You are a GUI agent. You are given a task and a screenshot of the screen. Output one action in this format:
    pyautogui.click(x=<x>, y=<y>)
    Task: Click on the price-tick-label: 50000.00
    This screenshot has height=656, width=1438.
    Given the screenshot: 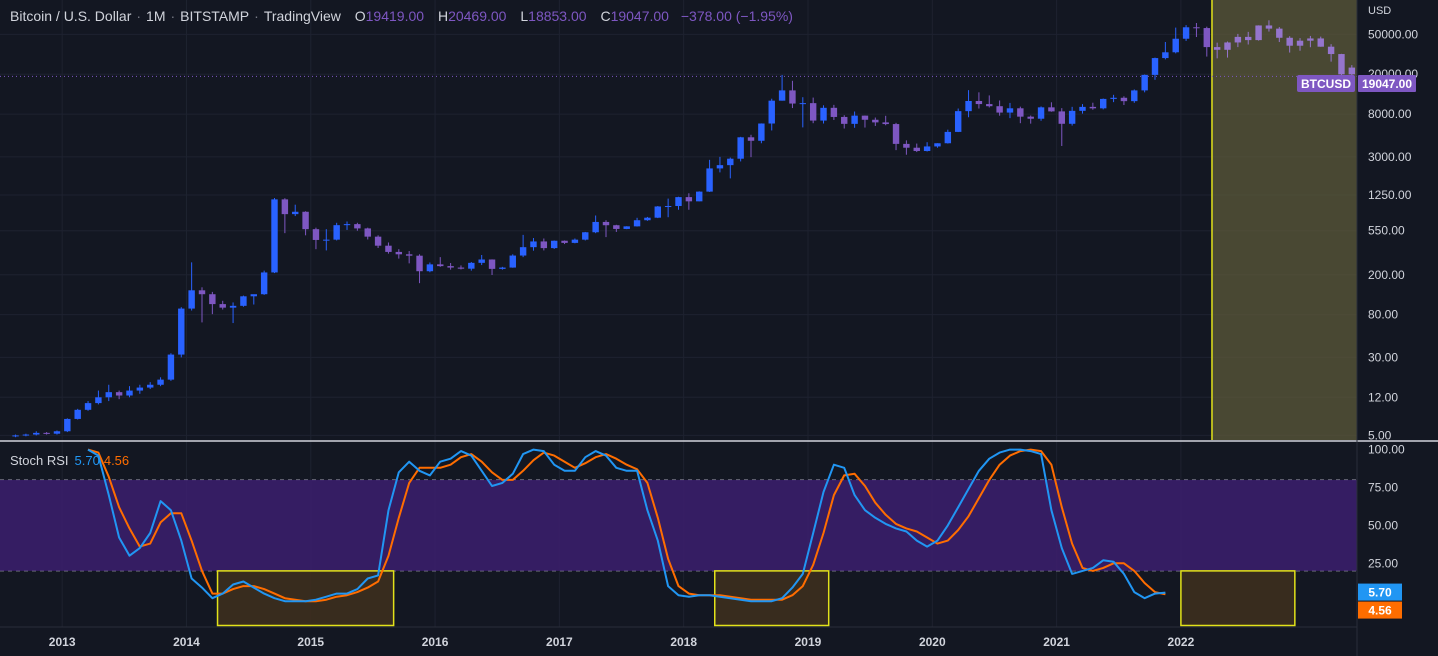 What is the action you would take?
    pyautogui.click(x=1393, y=34)
    